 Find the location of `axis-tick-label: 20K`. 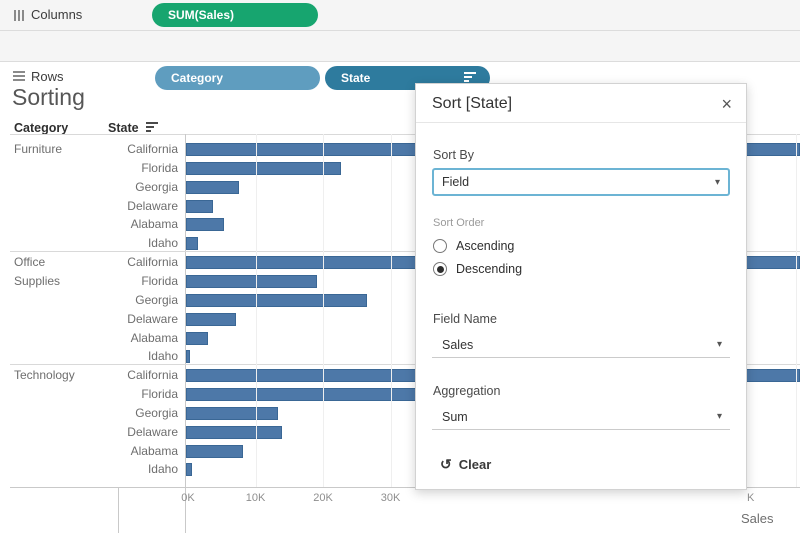

axis-tick-label: 20K is located at coordinates (323, 498).